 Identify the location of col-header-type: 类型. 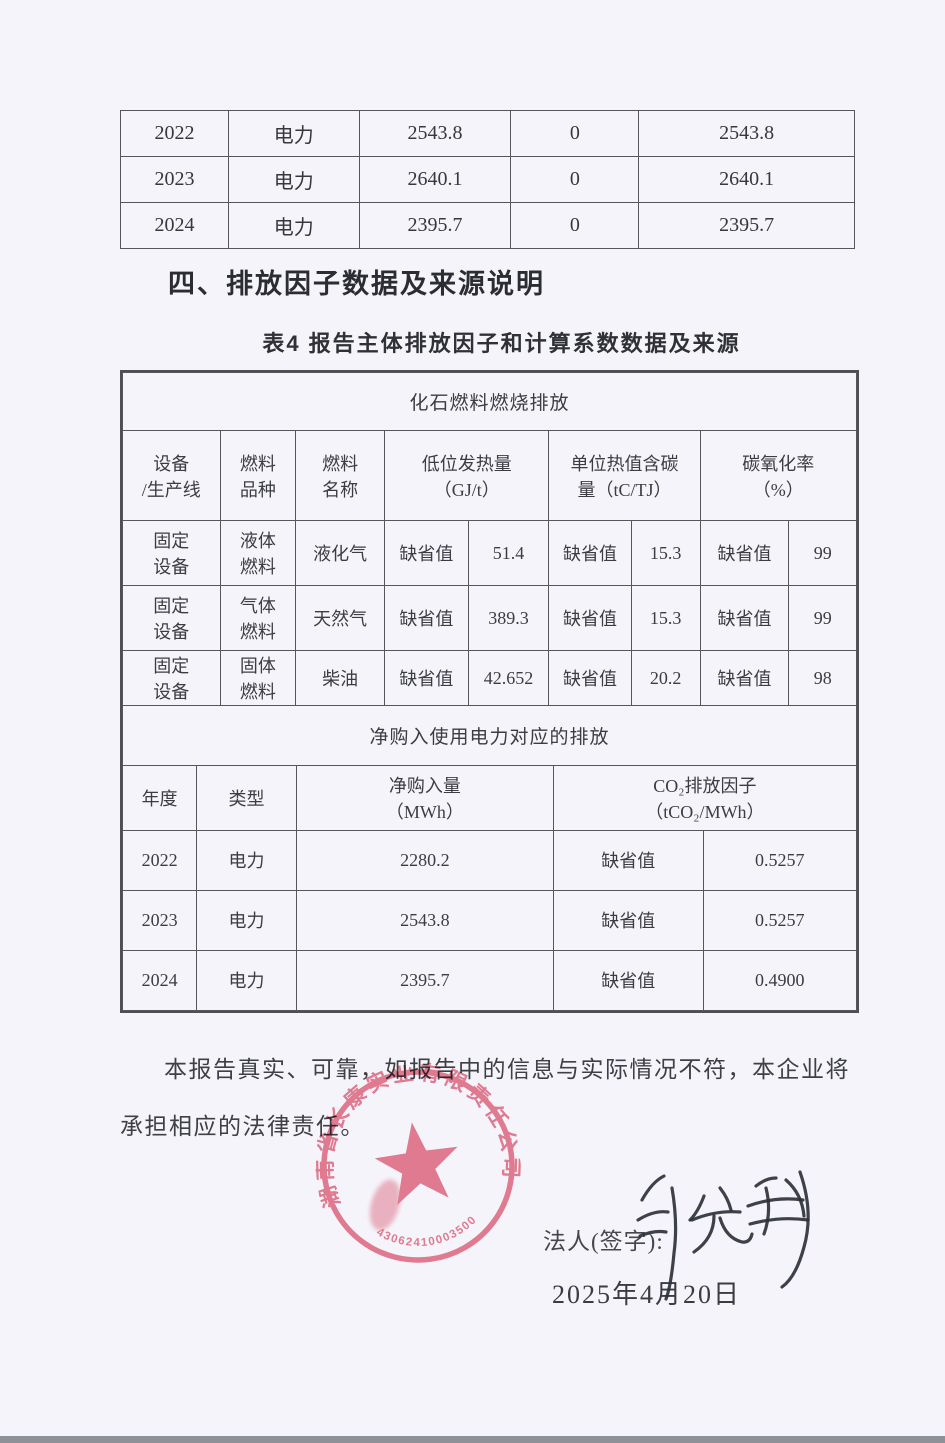
(246, 797).